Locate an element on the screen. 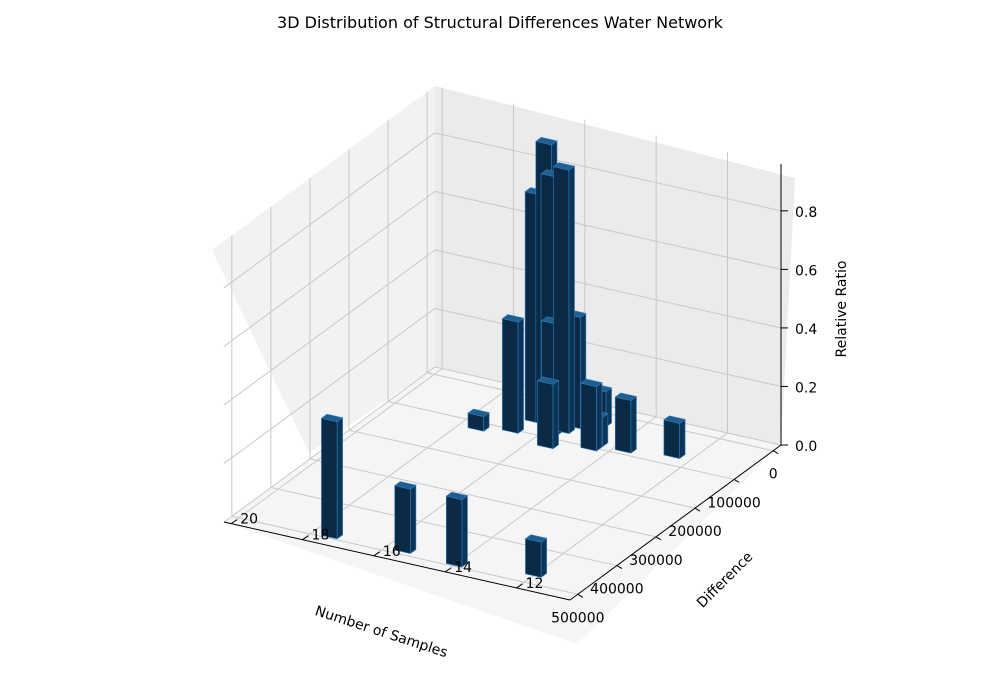 This screenshot has width=1000, height=700. z-tick-label: 0.0 is located at coordinates (806, 447).